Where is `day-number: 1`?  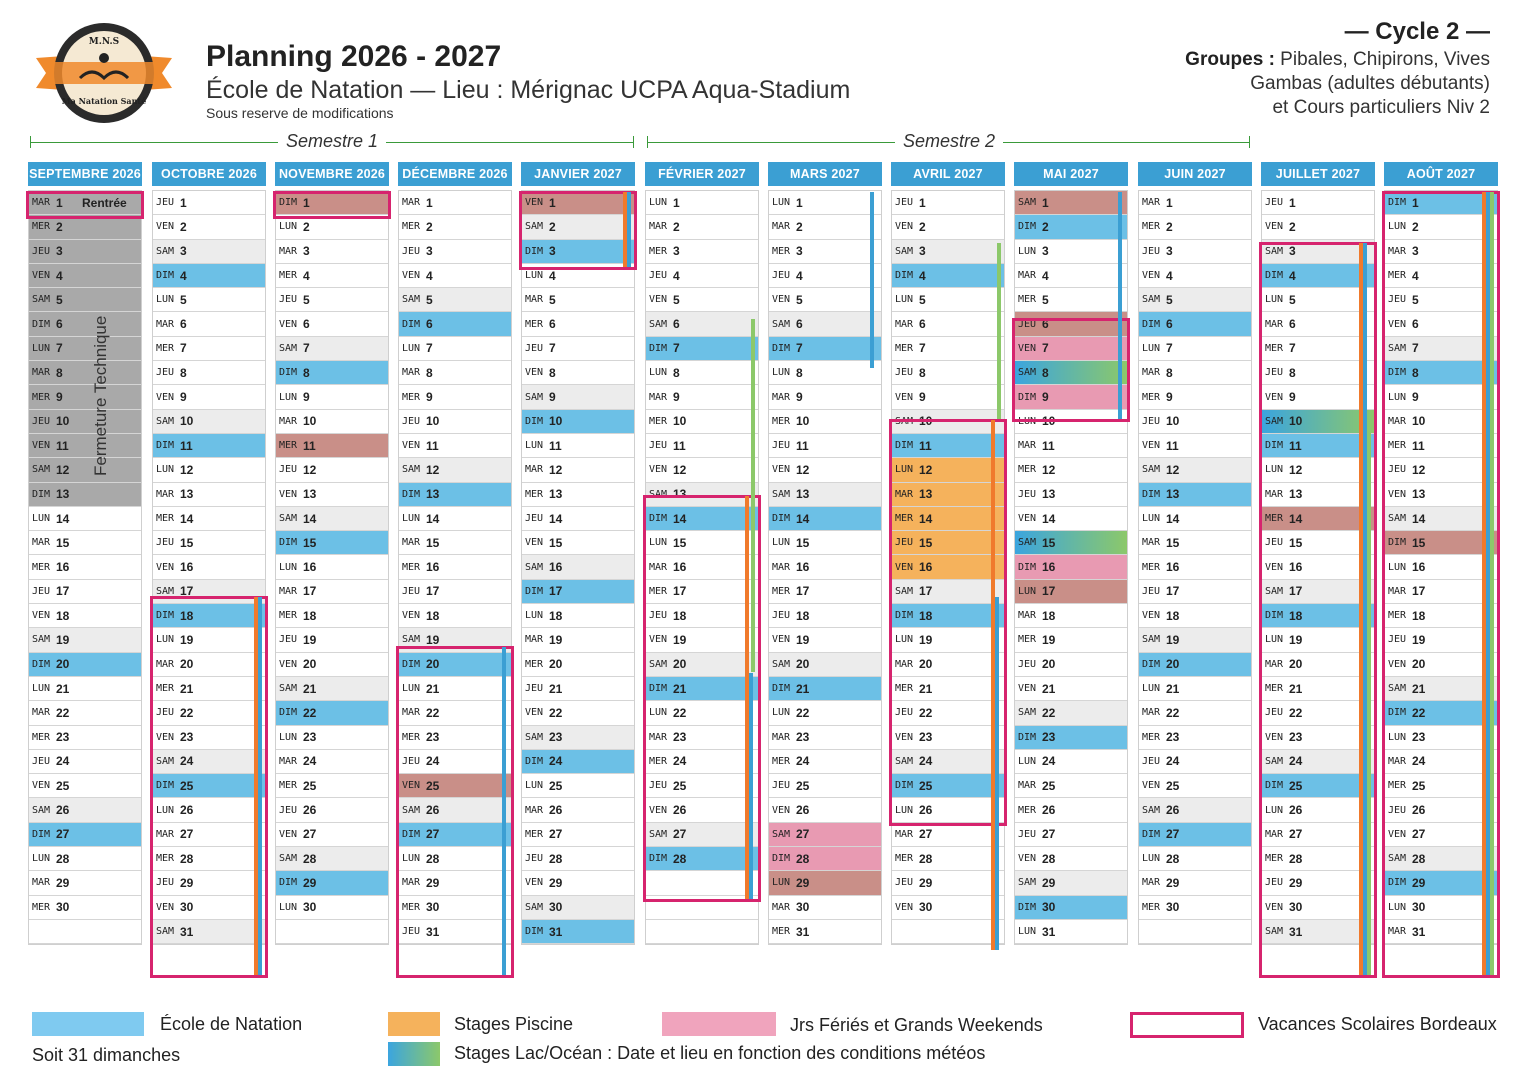
day-number: 1 is located at coordinates (429, 202).